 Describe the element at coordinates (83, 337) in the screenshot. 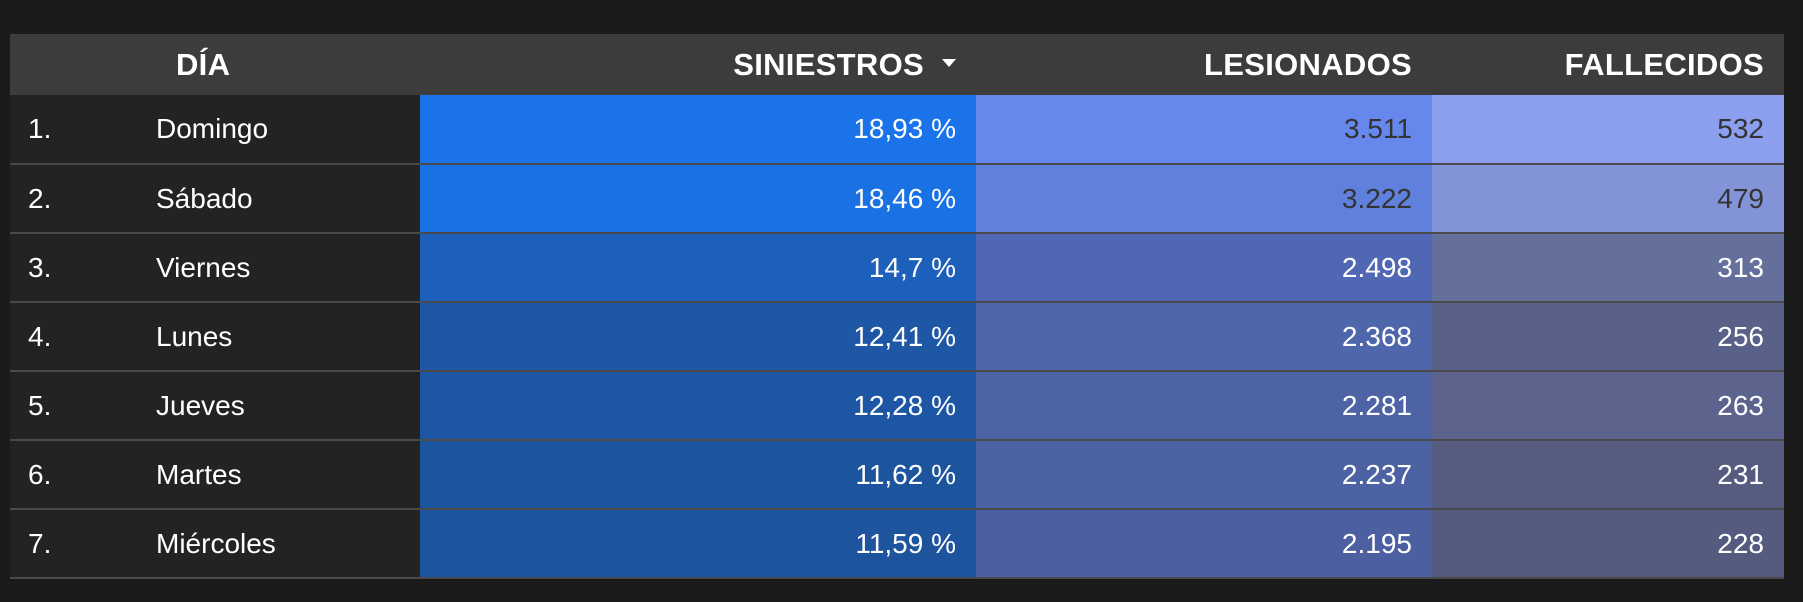

I see `row-index: 4.` at that location.